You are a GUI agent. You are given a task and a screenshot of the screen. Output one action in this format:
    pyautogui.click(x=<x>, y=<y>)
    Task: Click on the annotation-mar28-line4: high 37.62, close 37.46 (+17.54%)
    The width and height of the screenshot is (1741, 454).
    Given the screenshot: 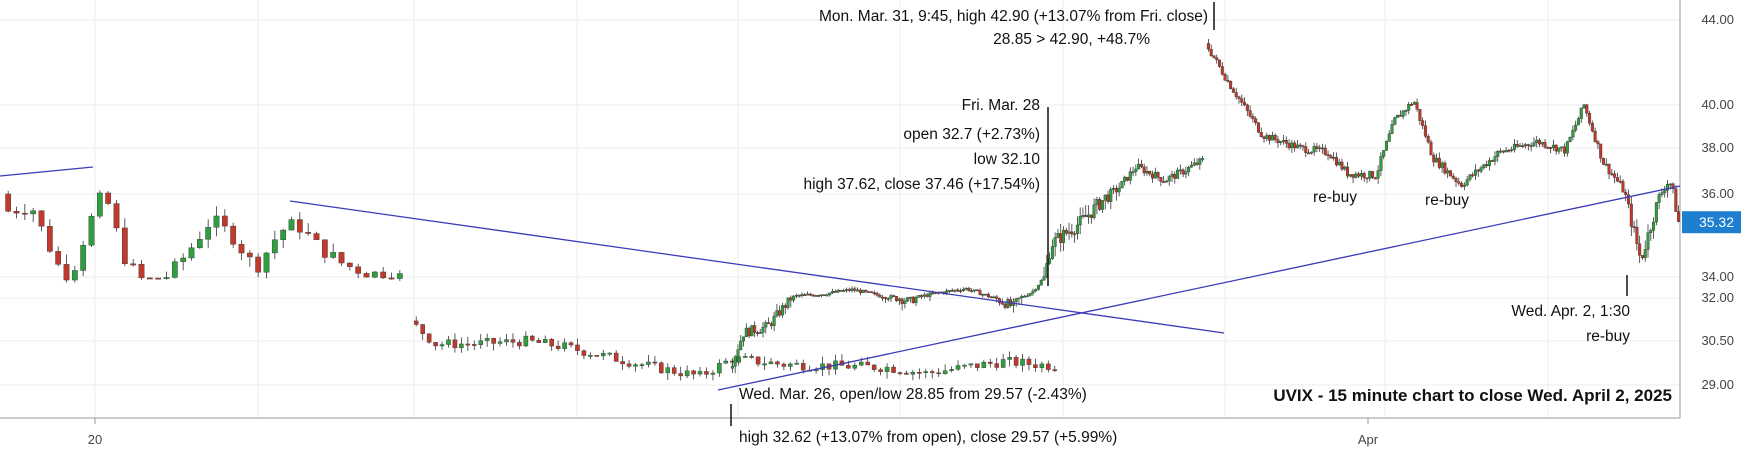 What is the action you would take?
    pyautogui.click(x=921, y=184)
    